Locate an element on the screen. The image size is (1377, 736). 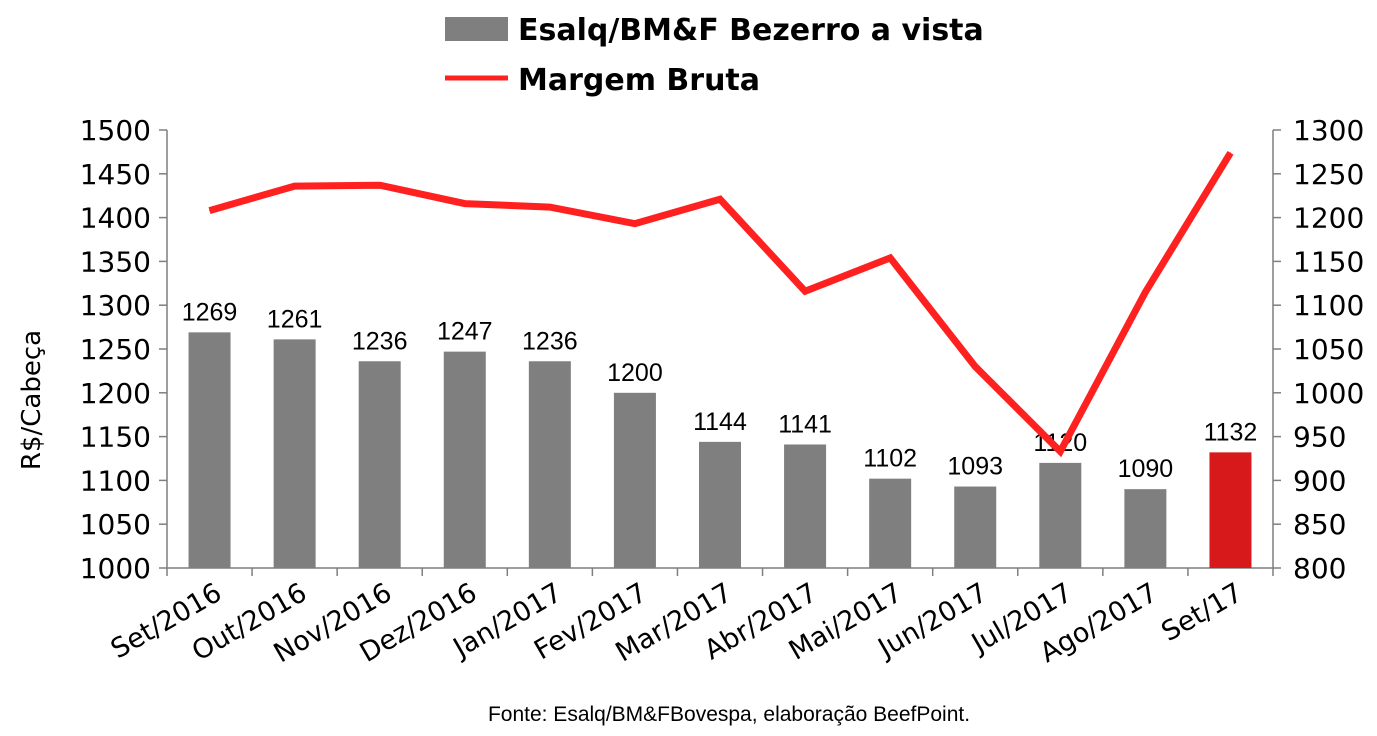
bar-data-label: 1132 is located at coordinates (1231, 432).